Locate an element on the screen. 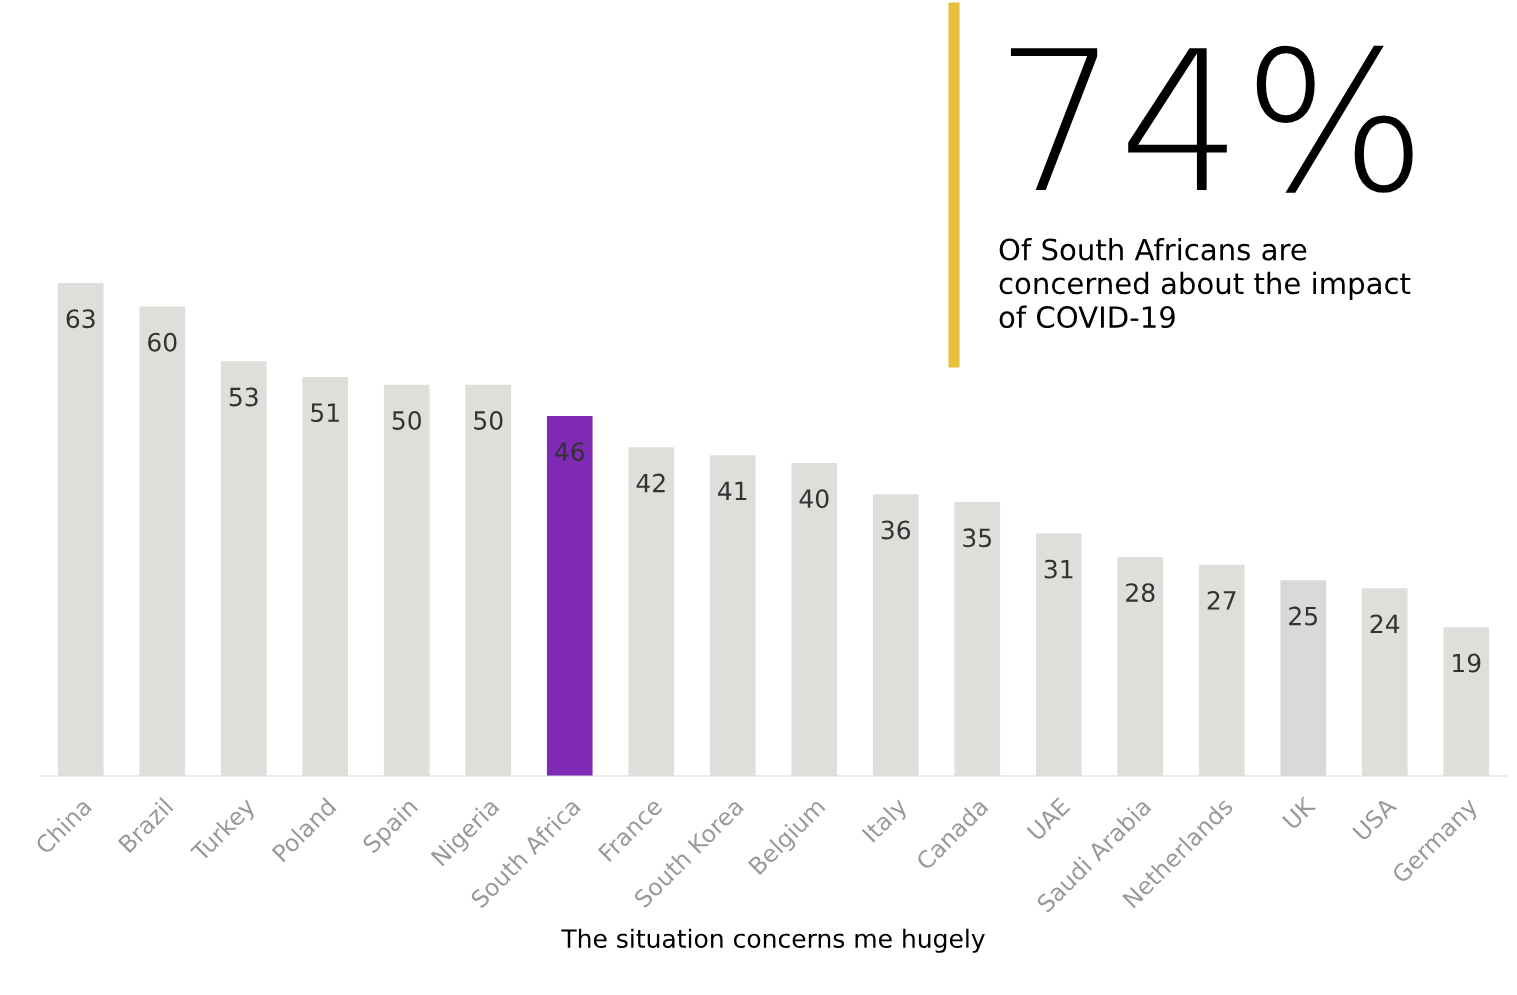 Image resolution: width=1517 pixels, height=995 pixels. bar is located at coordinates (569, 596).